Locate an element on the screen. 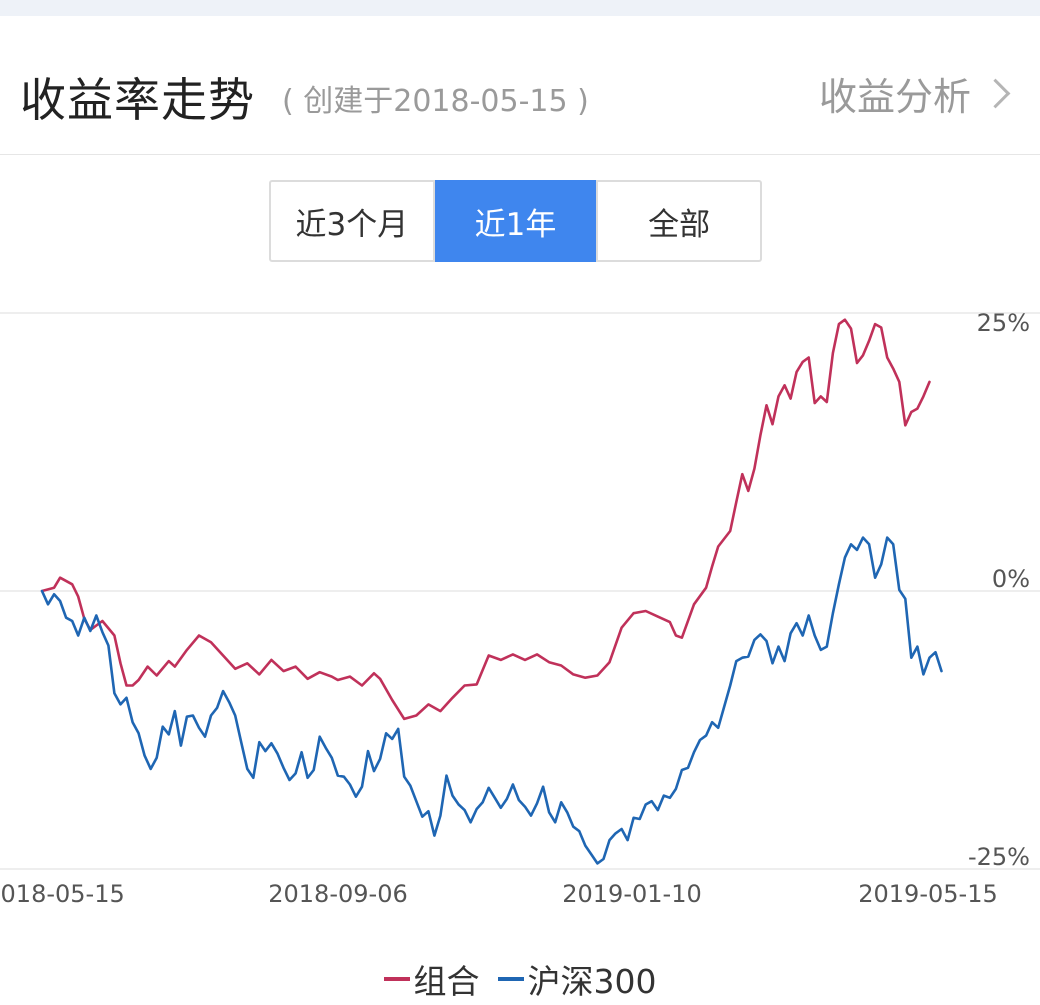 This screenshot has width=1040, height=1005. created-date: ( 创建于2018-05-15 ) is located at coordinates (435, 101).